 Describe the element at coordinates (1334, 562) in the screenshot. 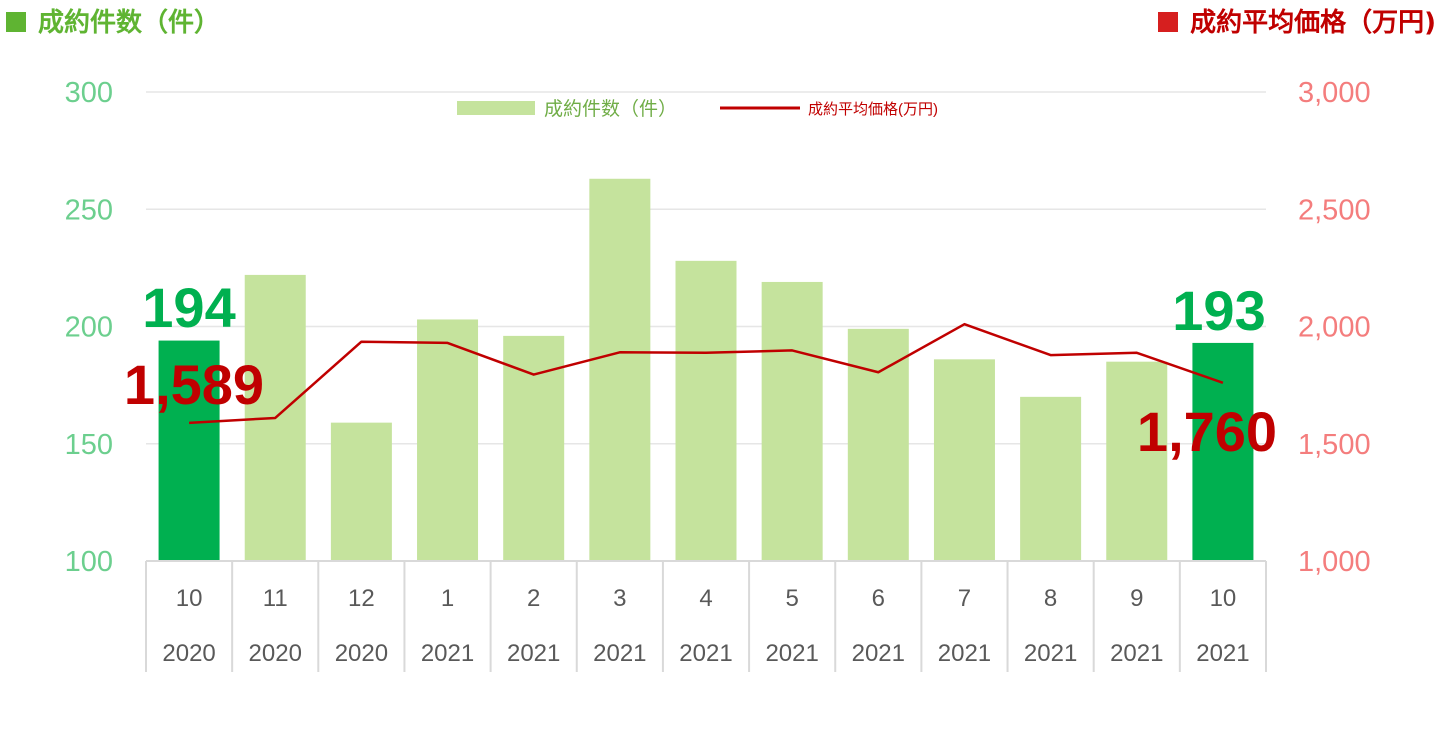

I see `right-axis-tick-label: 1,000` at that location.